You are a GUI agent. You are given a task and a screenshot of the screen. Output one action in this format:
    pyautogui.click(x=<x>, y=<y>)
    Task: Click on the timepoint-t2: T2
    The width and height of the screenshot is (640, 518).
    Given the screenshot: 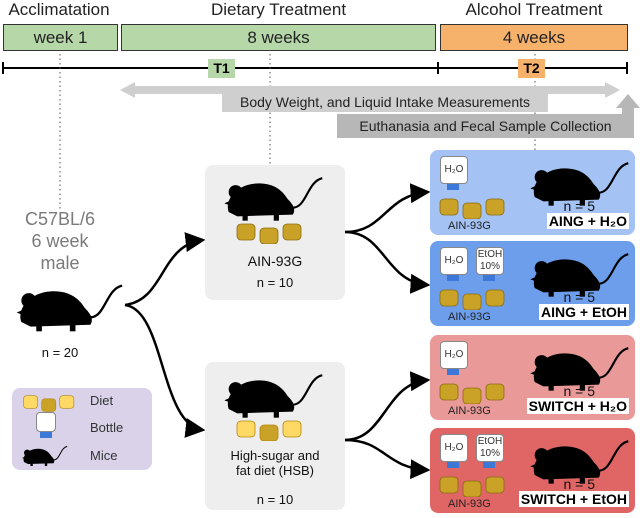 What is the action you would take?
    pyautogui.click(x=531, y=68)
    